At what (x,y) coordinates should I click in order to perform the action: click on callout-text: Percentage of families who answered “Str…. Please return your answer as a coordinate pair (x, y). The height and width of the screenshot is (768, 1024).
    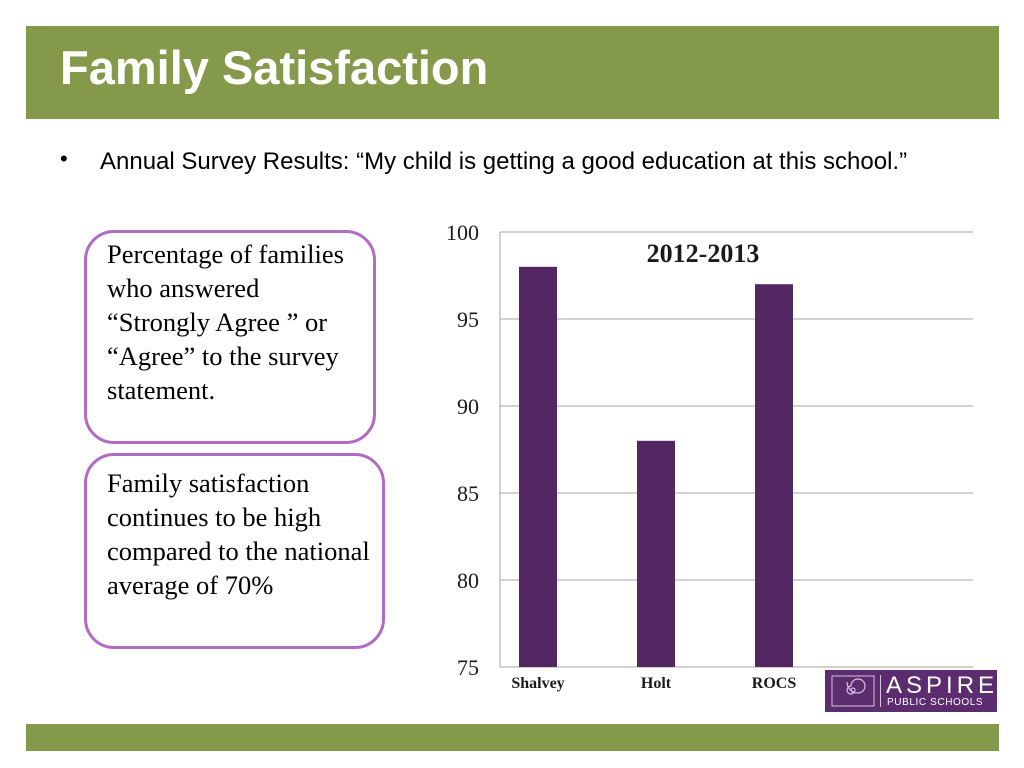
    Looking at the image, I should click on (225, 322).